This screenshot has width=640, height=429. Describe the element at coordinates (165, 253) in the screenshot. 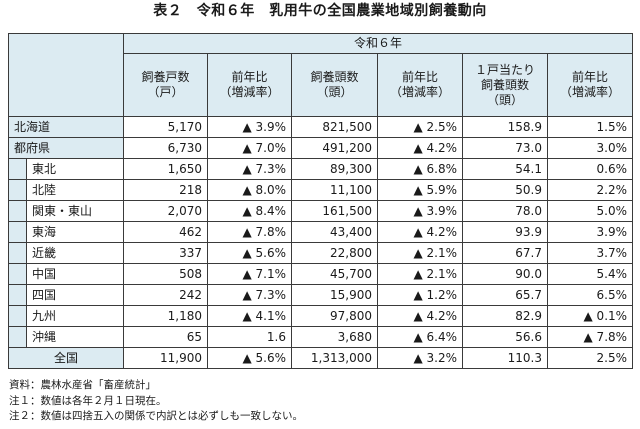

I see `households-cell: 337` at that location.